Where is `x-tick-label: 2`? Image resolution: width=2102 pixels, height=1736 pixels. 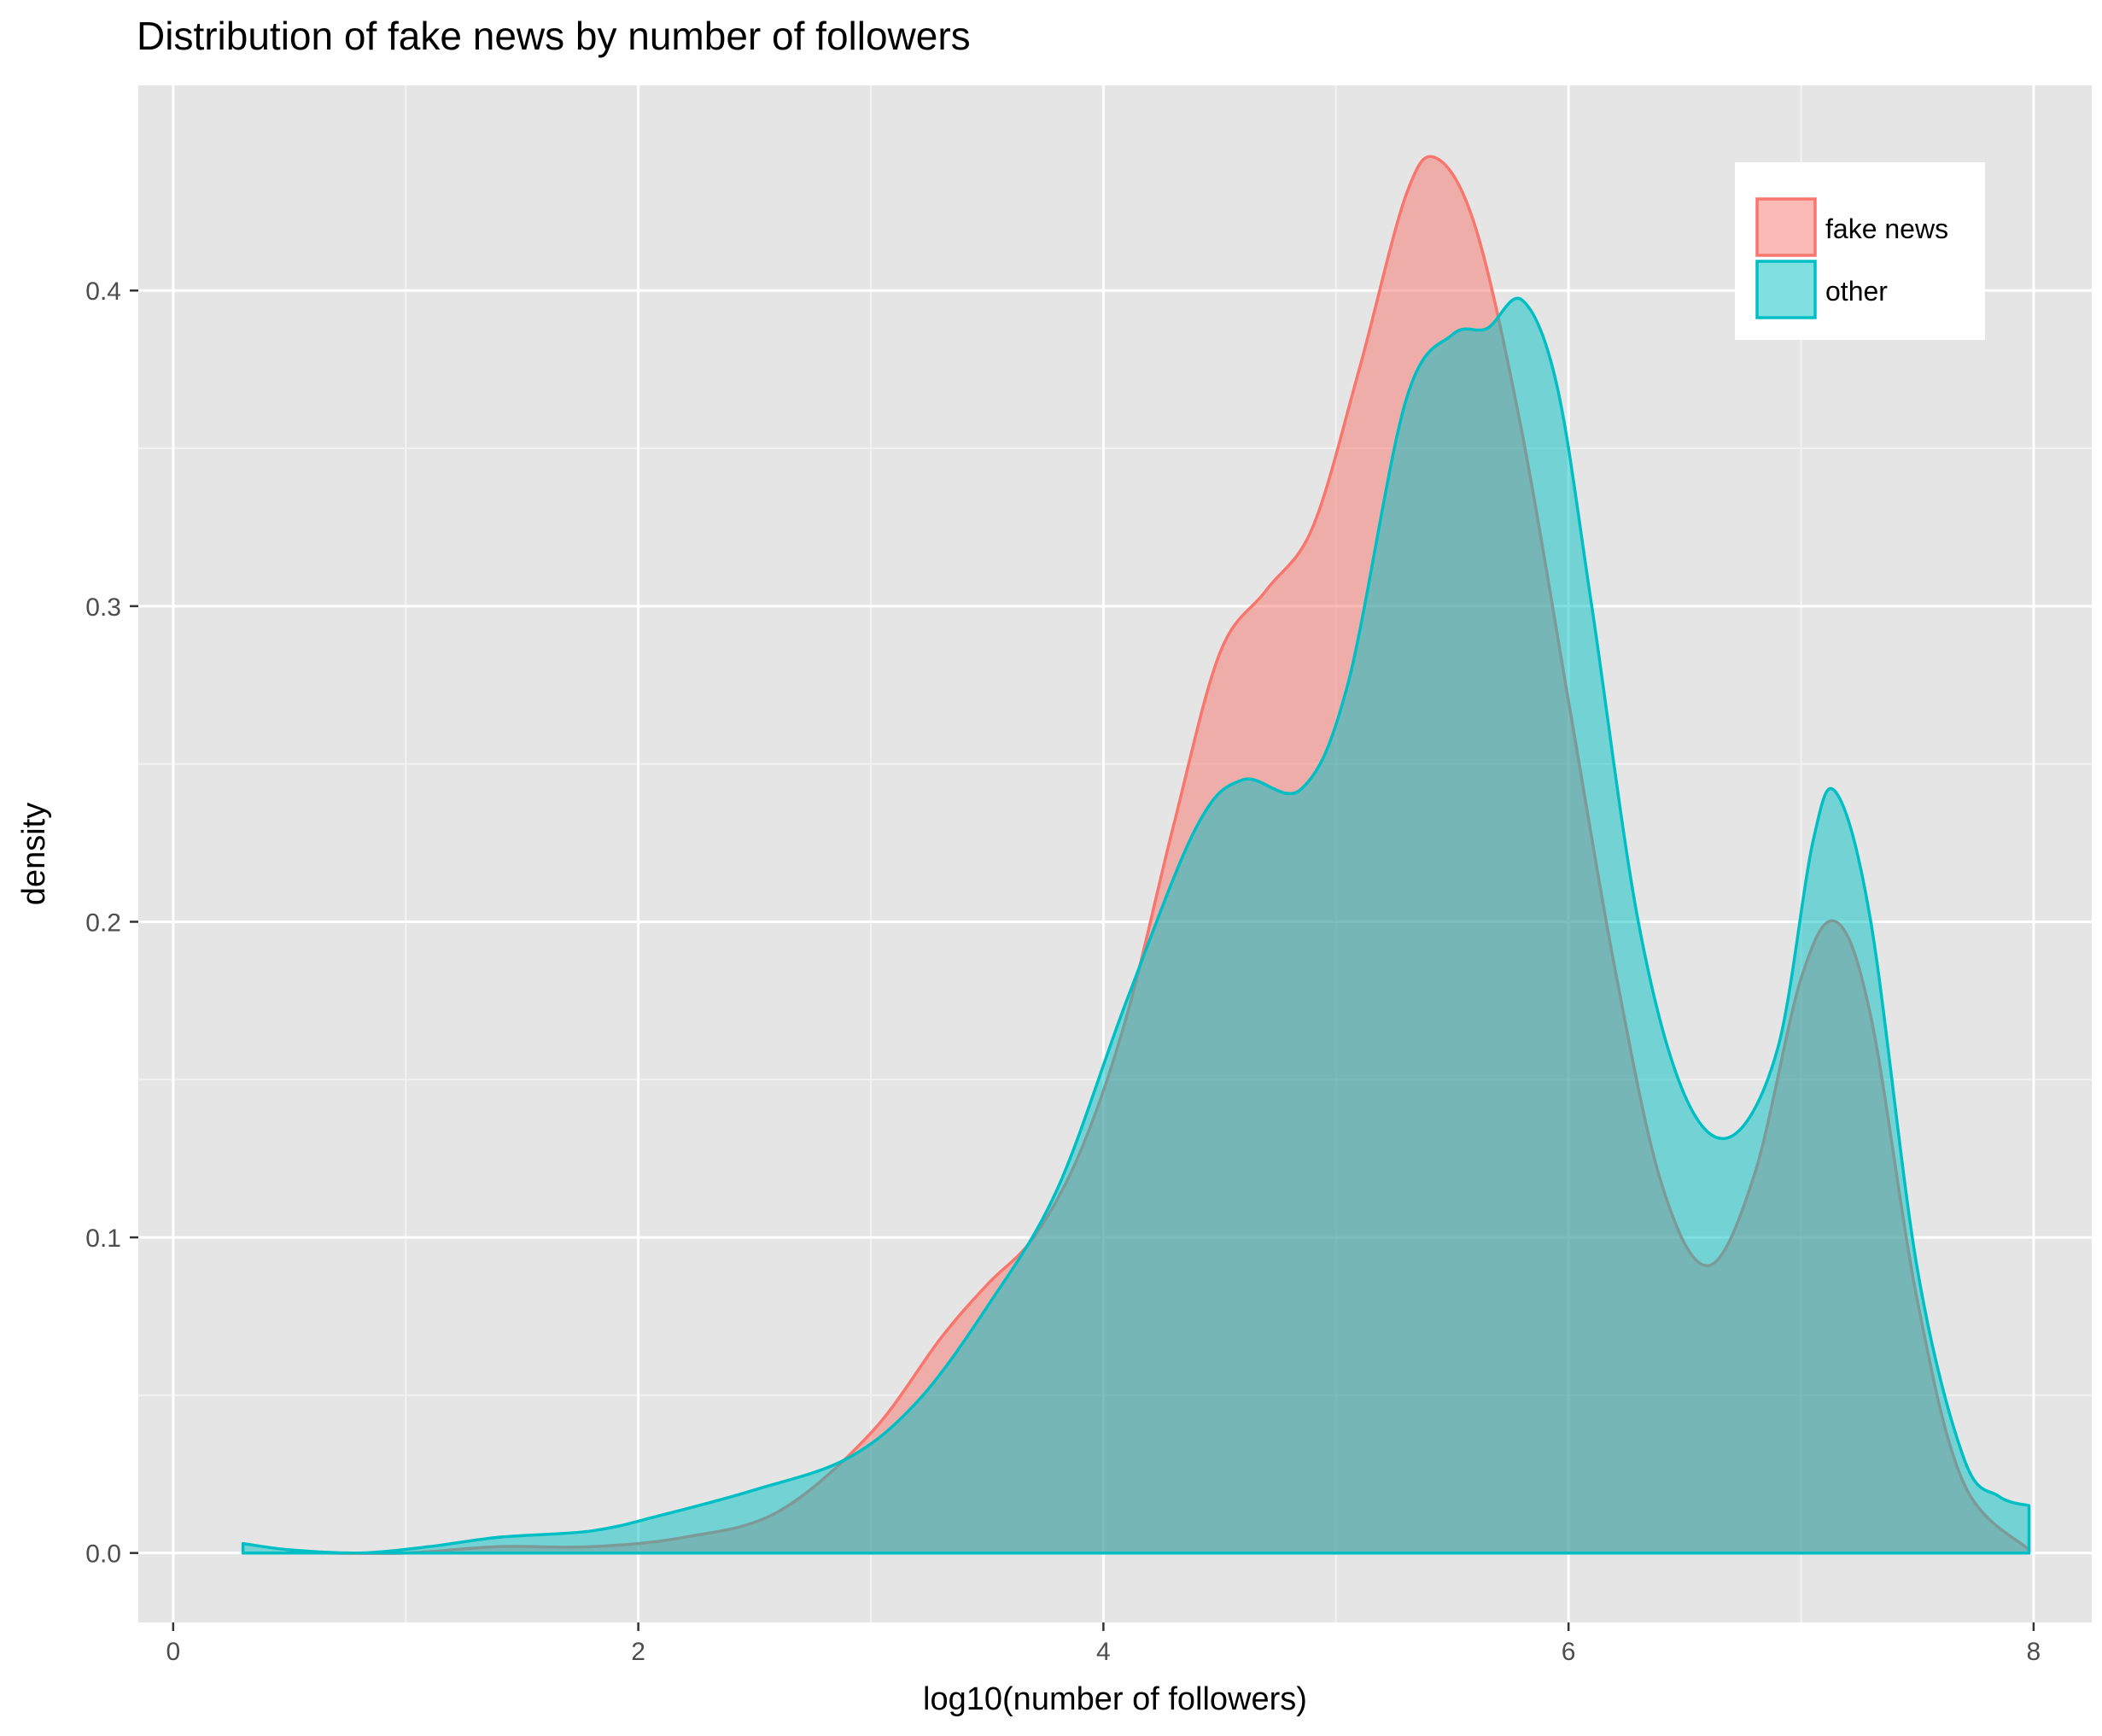
x-tick-label: 2 is located at coordinates (638, 1652).